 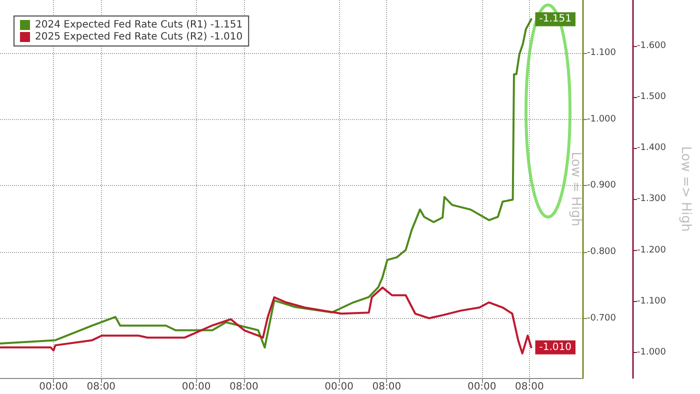 I want to click on y2-tick-label: -1.100, so click(x=651, y=301).